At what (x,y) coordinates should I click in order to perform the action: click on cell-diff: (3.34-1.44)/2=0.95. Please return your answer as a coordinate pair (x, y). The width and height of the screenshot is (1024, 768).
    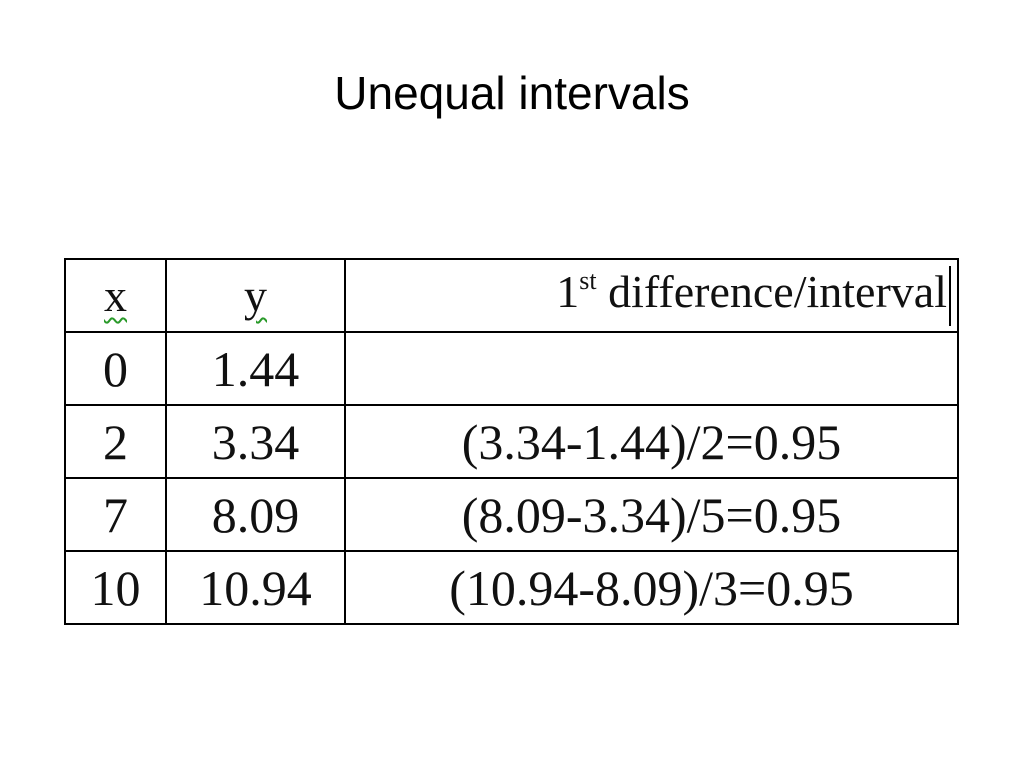
    Looking at the image, I should click on (651, 441).